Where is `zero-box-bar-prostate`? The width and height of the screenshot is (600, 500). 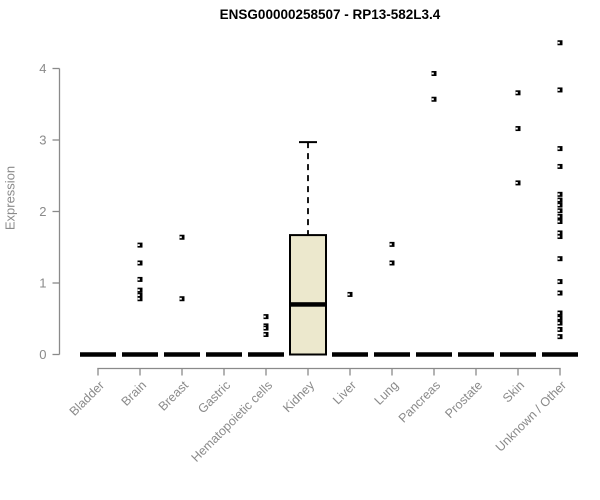
zero-box-bar-prostate is located at coordinates (476, 354).